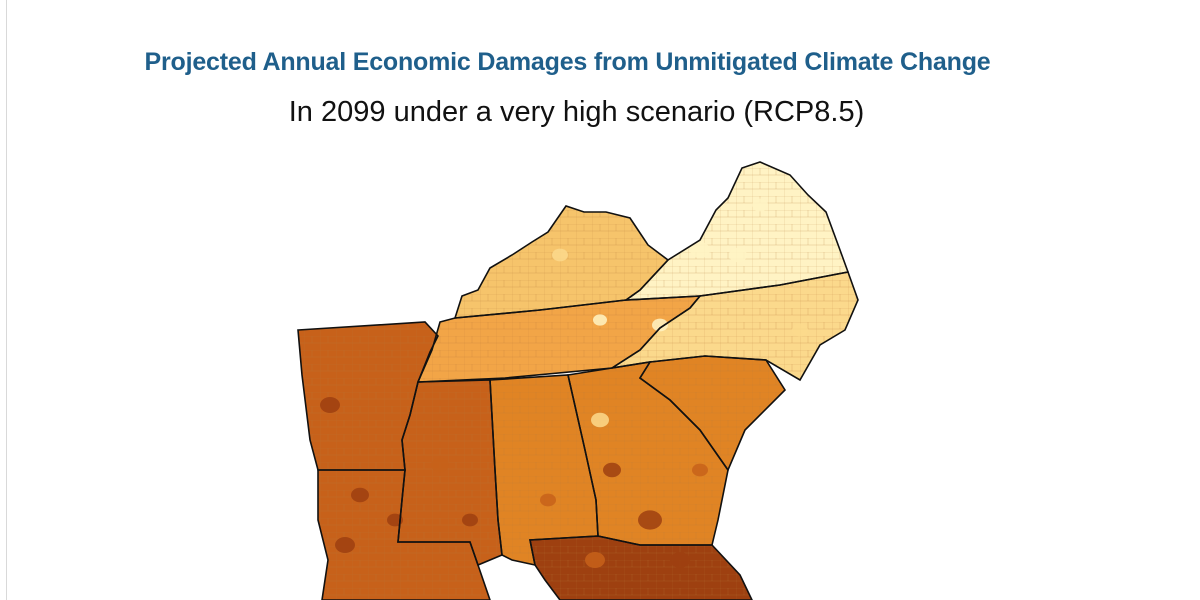  What do you see at coordinates (737, 231) in the screenshot?
I see `county-grid-va` at bounding box center [737, 231].